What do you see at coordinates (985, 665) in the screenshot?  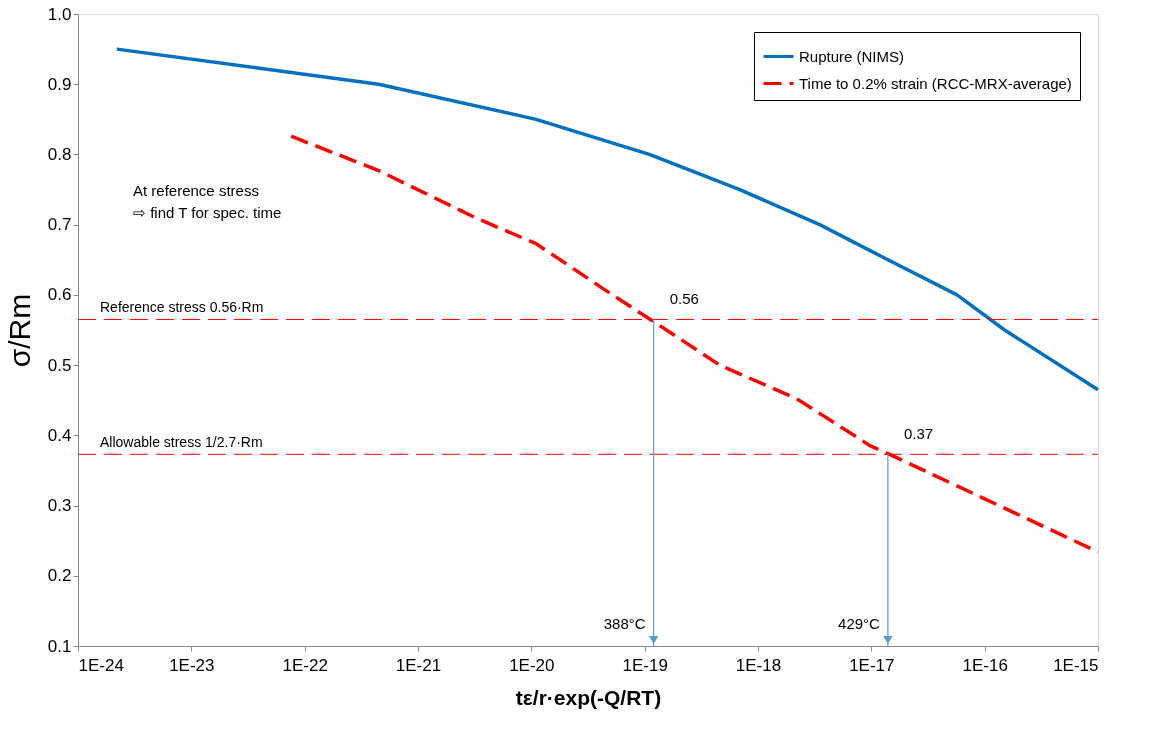 I see `x-tick-label: 1E-16` at bounding box center [985, 665].